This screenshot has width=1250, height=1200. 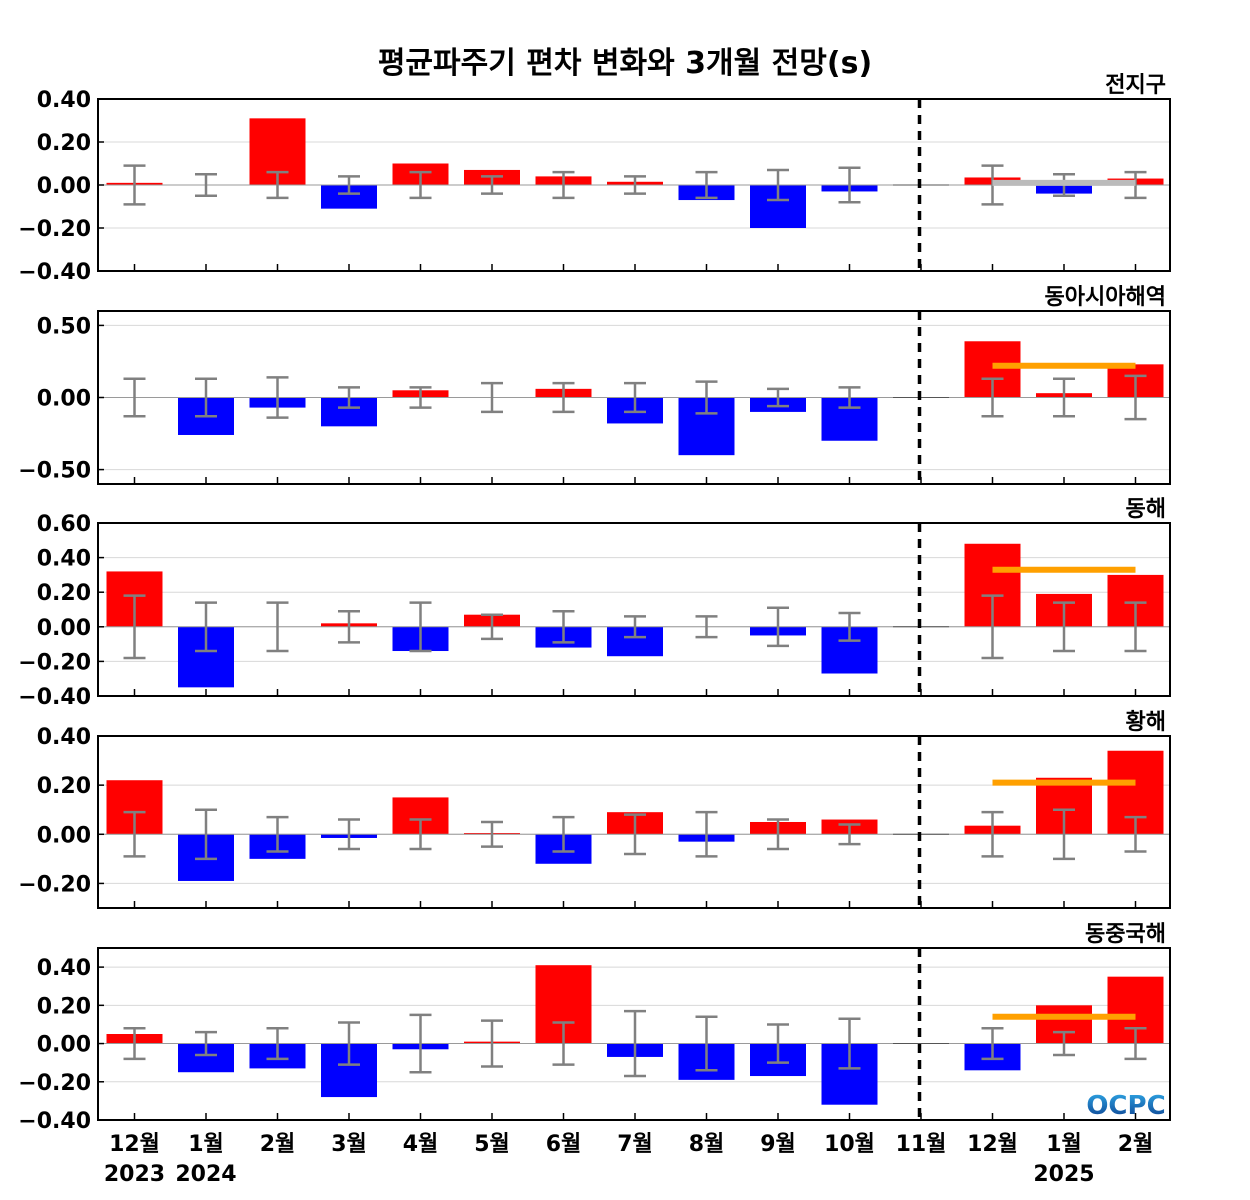 I want to click on x-tick-label: 10월, so click(x=849, y=1144).